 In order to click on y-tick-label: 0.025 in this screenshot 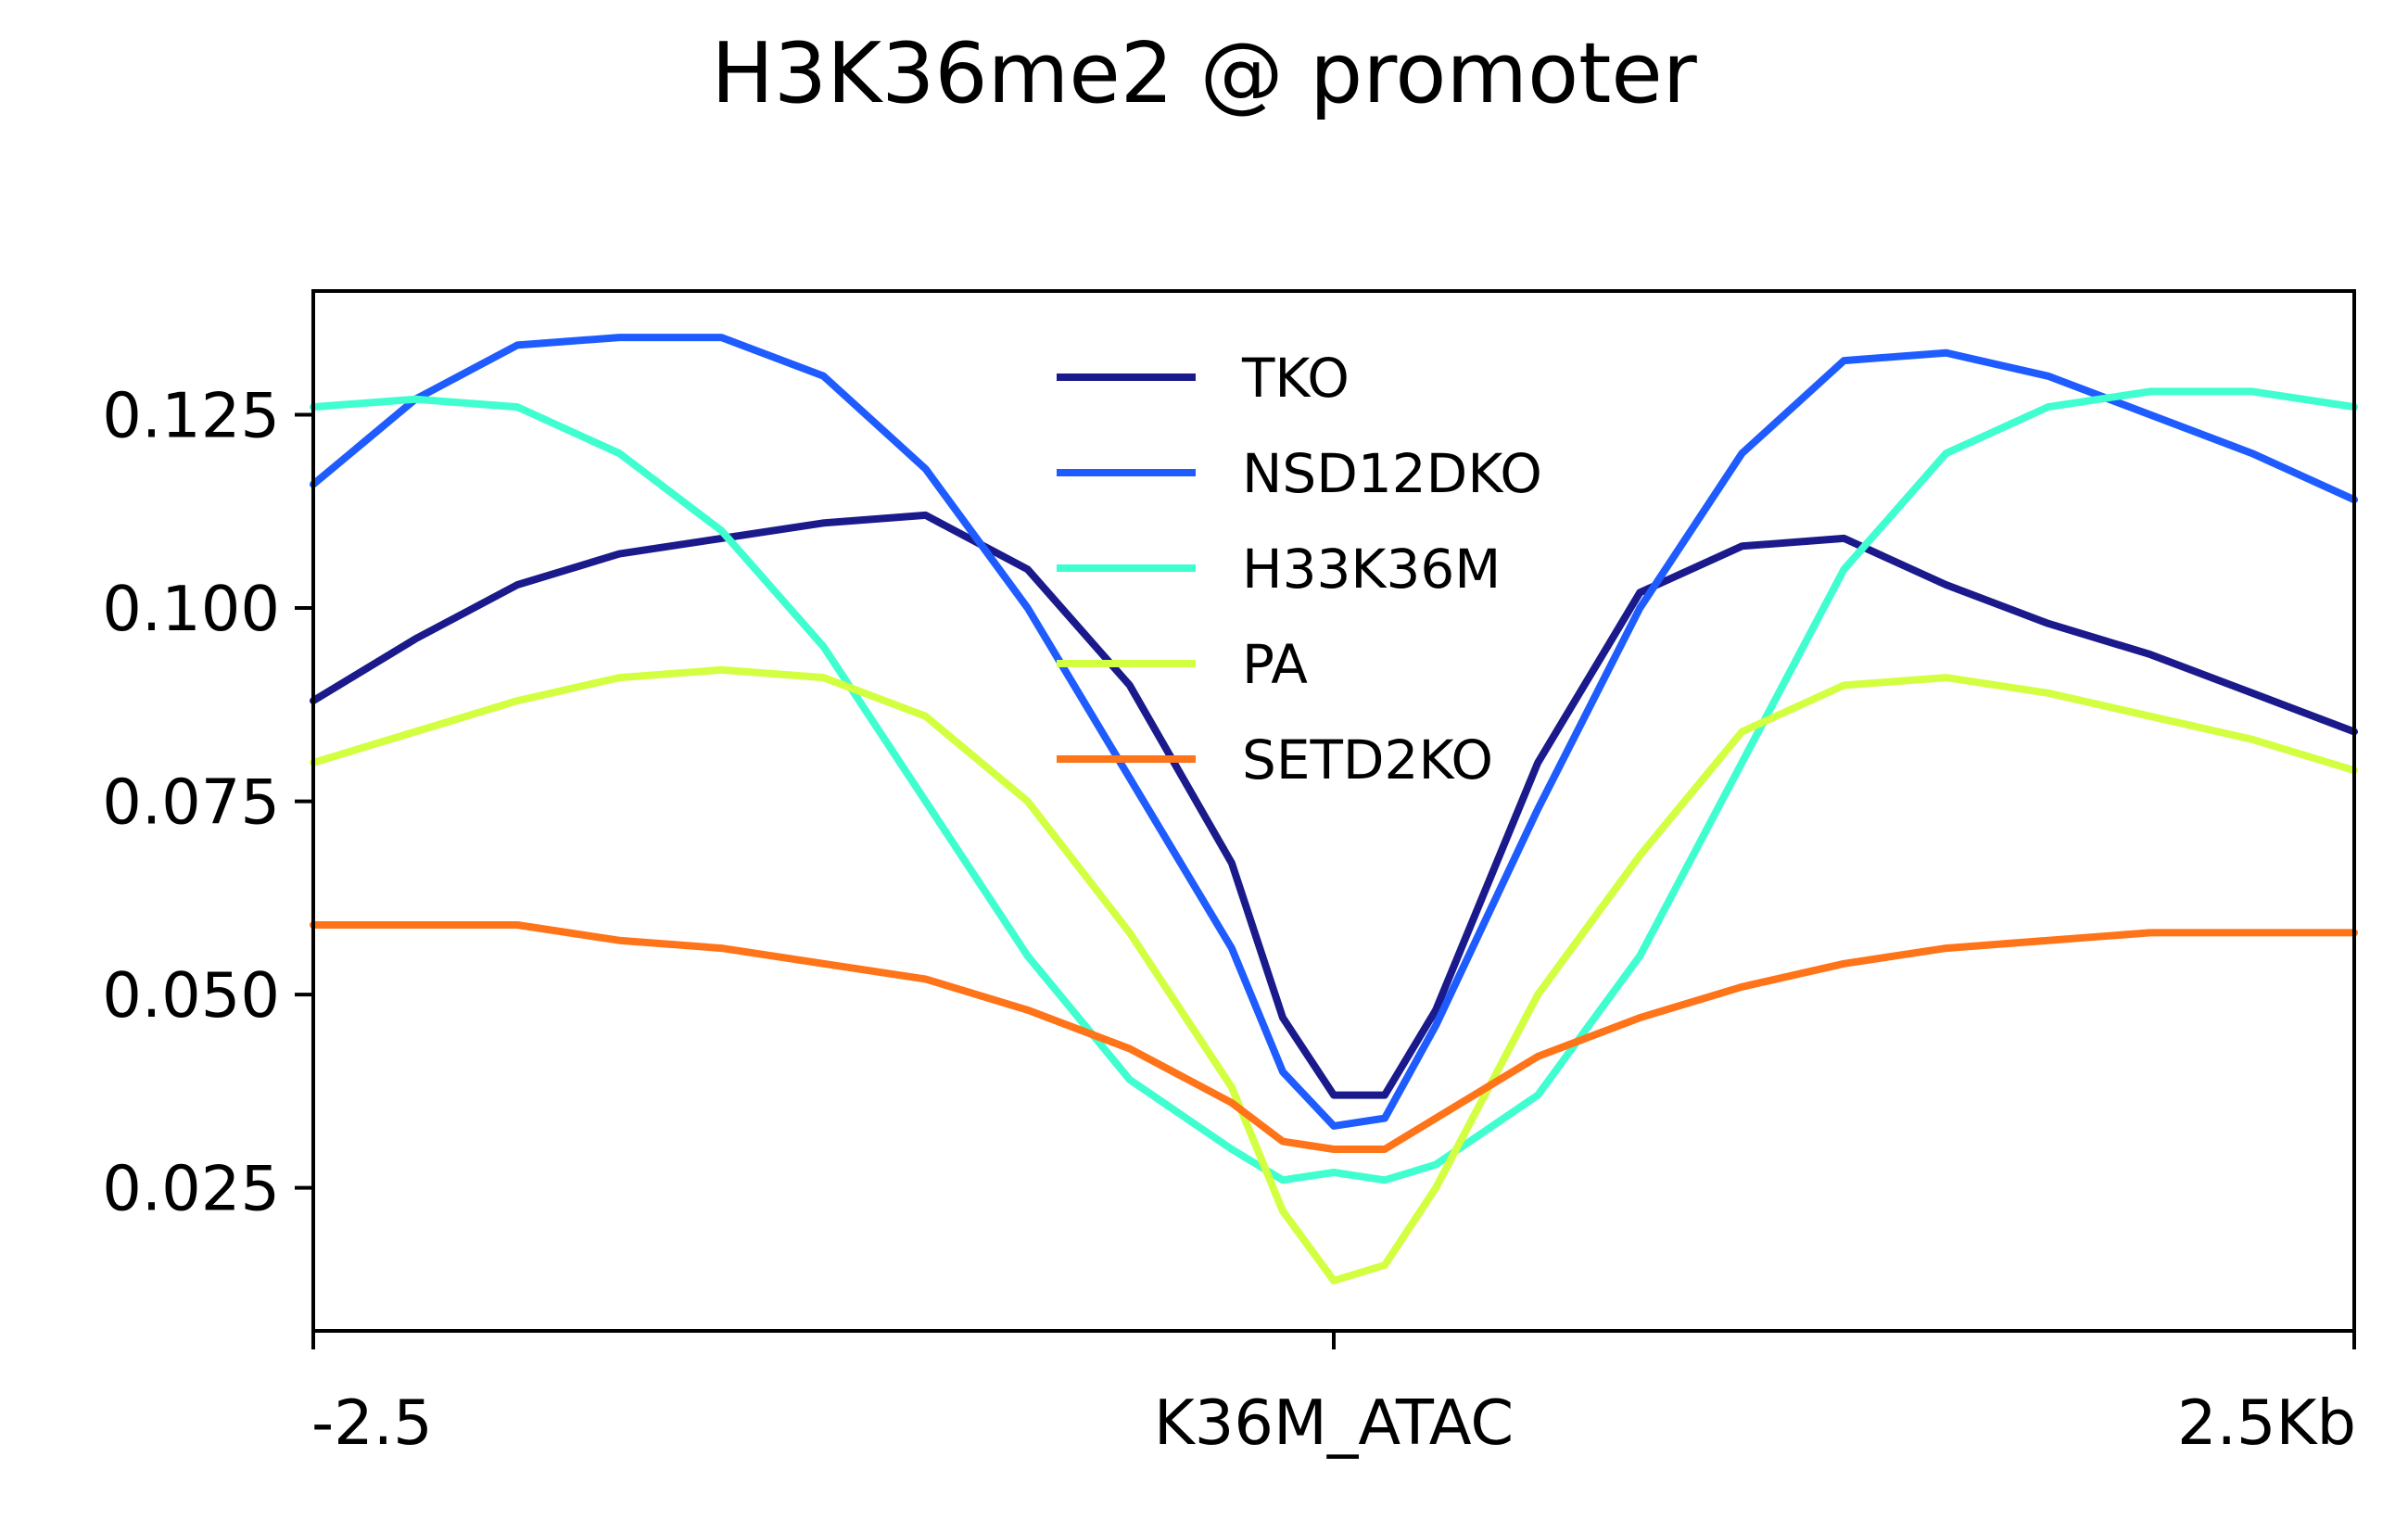, I will do `click(191, 1189)`.